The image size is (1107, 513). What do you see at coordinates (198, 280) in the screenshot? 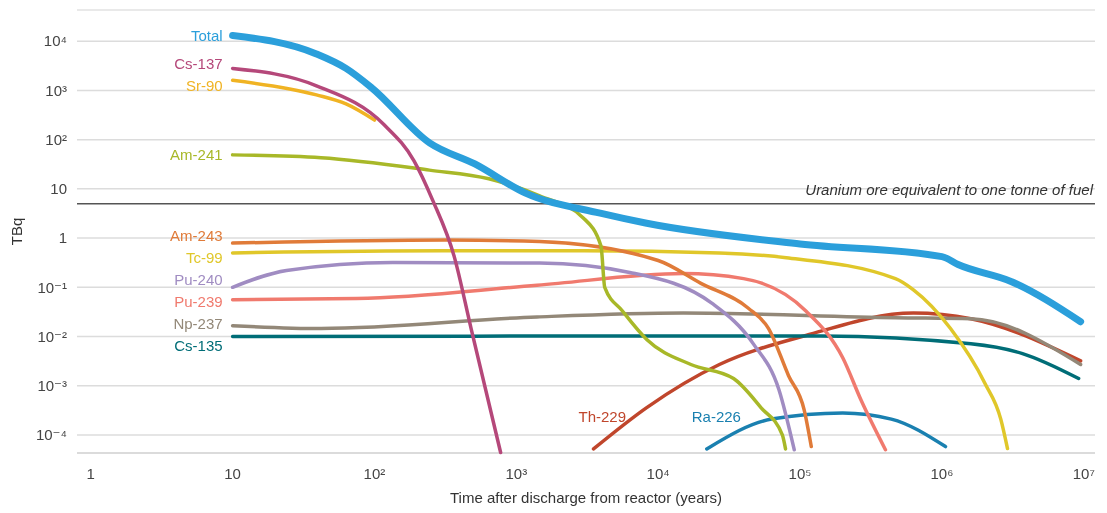
I see `series-label: Pu-240` at bounding box center [198, 280].